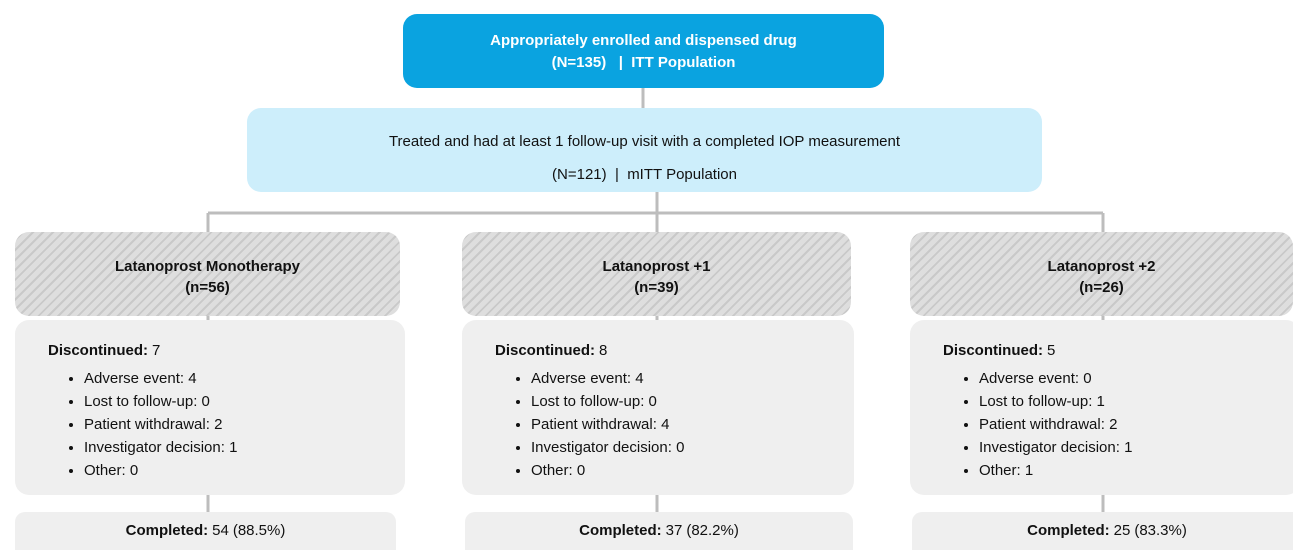 This screenshot has width=1293, height=550. I want to click on itt-count: (N=135) | ITT Population, so click(643, 62).